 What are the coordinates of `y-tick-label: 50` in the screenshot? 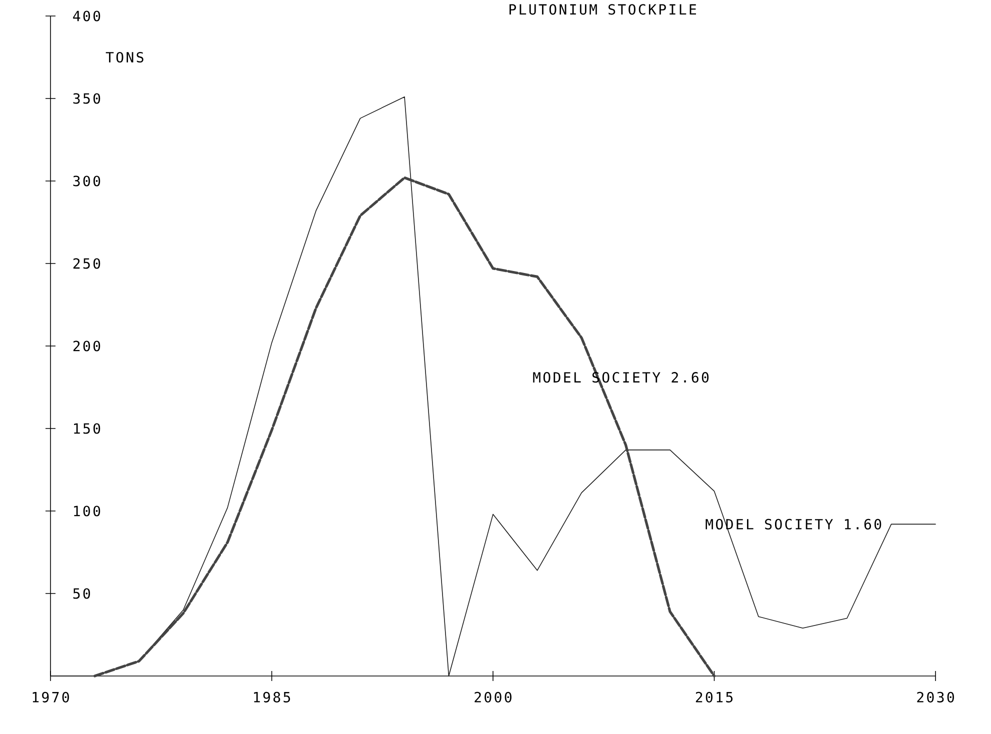 It's located at (81, 593).